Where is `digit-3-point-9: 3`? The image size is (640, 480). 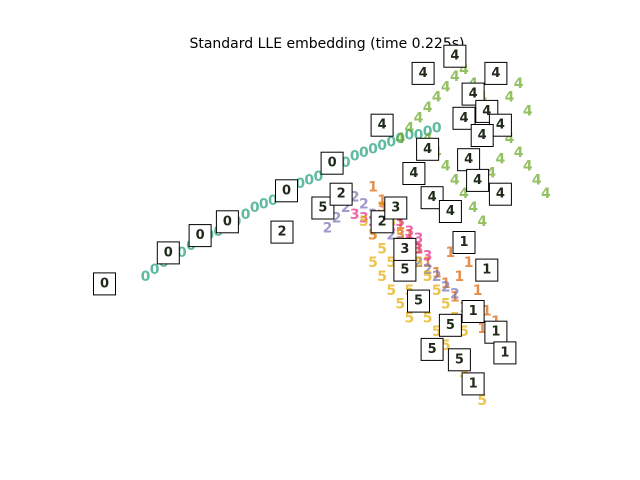
digit-3-point-9: 3 is located at coordinates (382, 208).